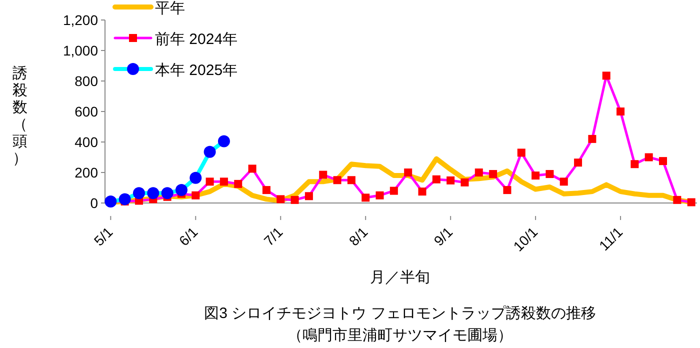 This screenshot has height=348, width=700. Describe the element at coordinates (86, 172) in the screenshot. I see `y-tick-label: 200` at that location.